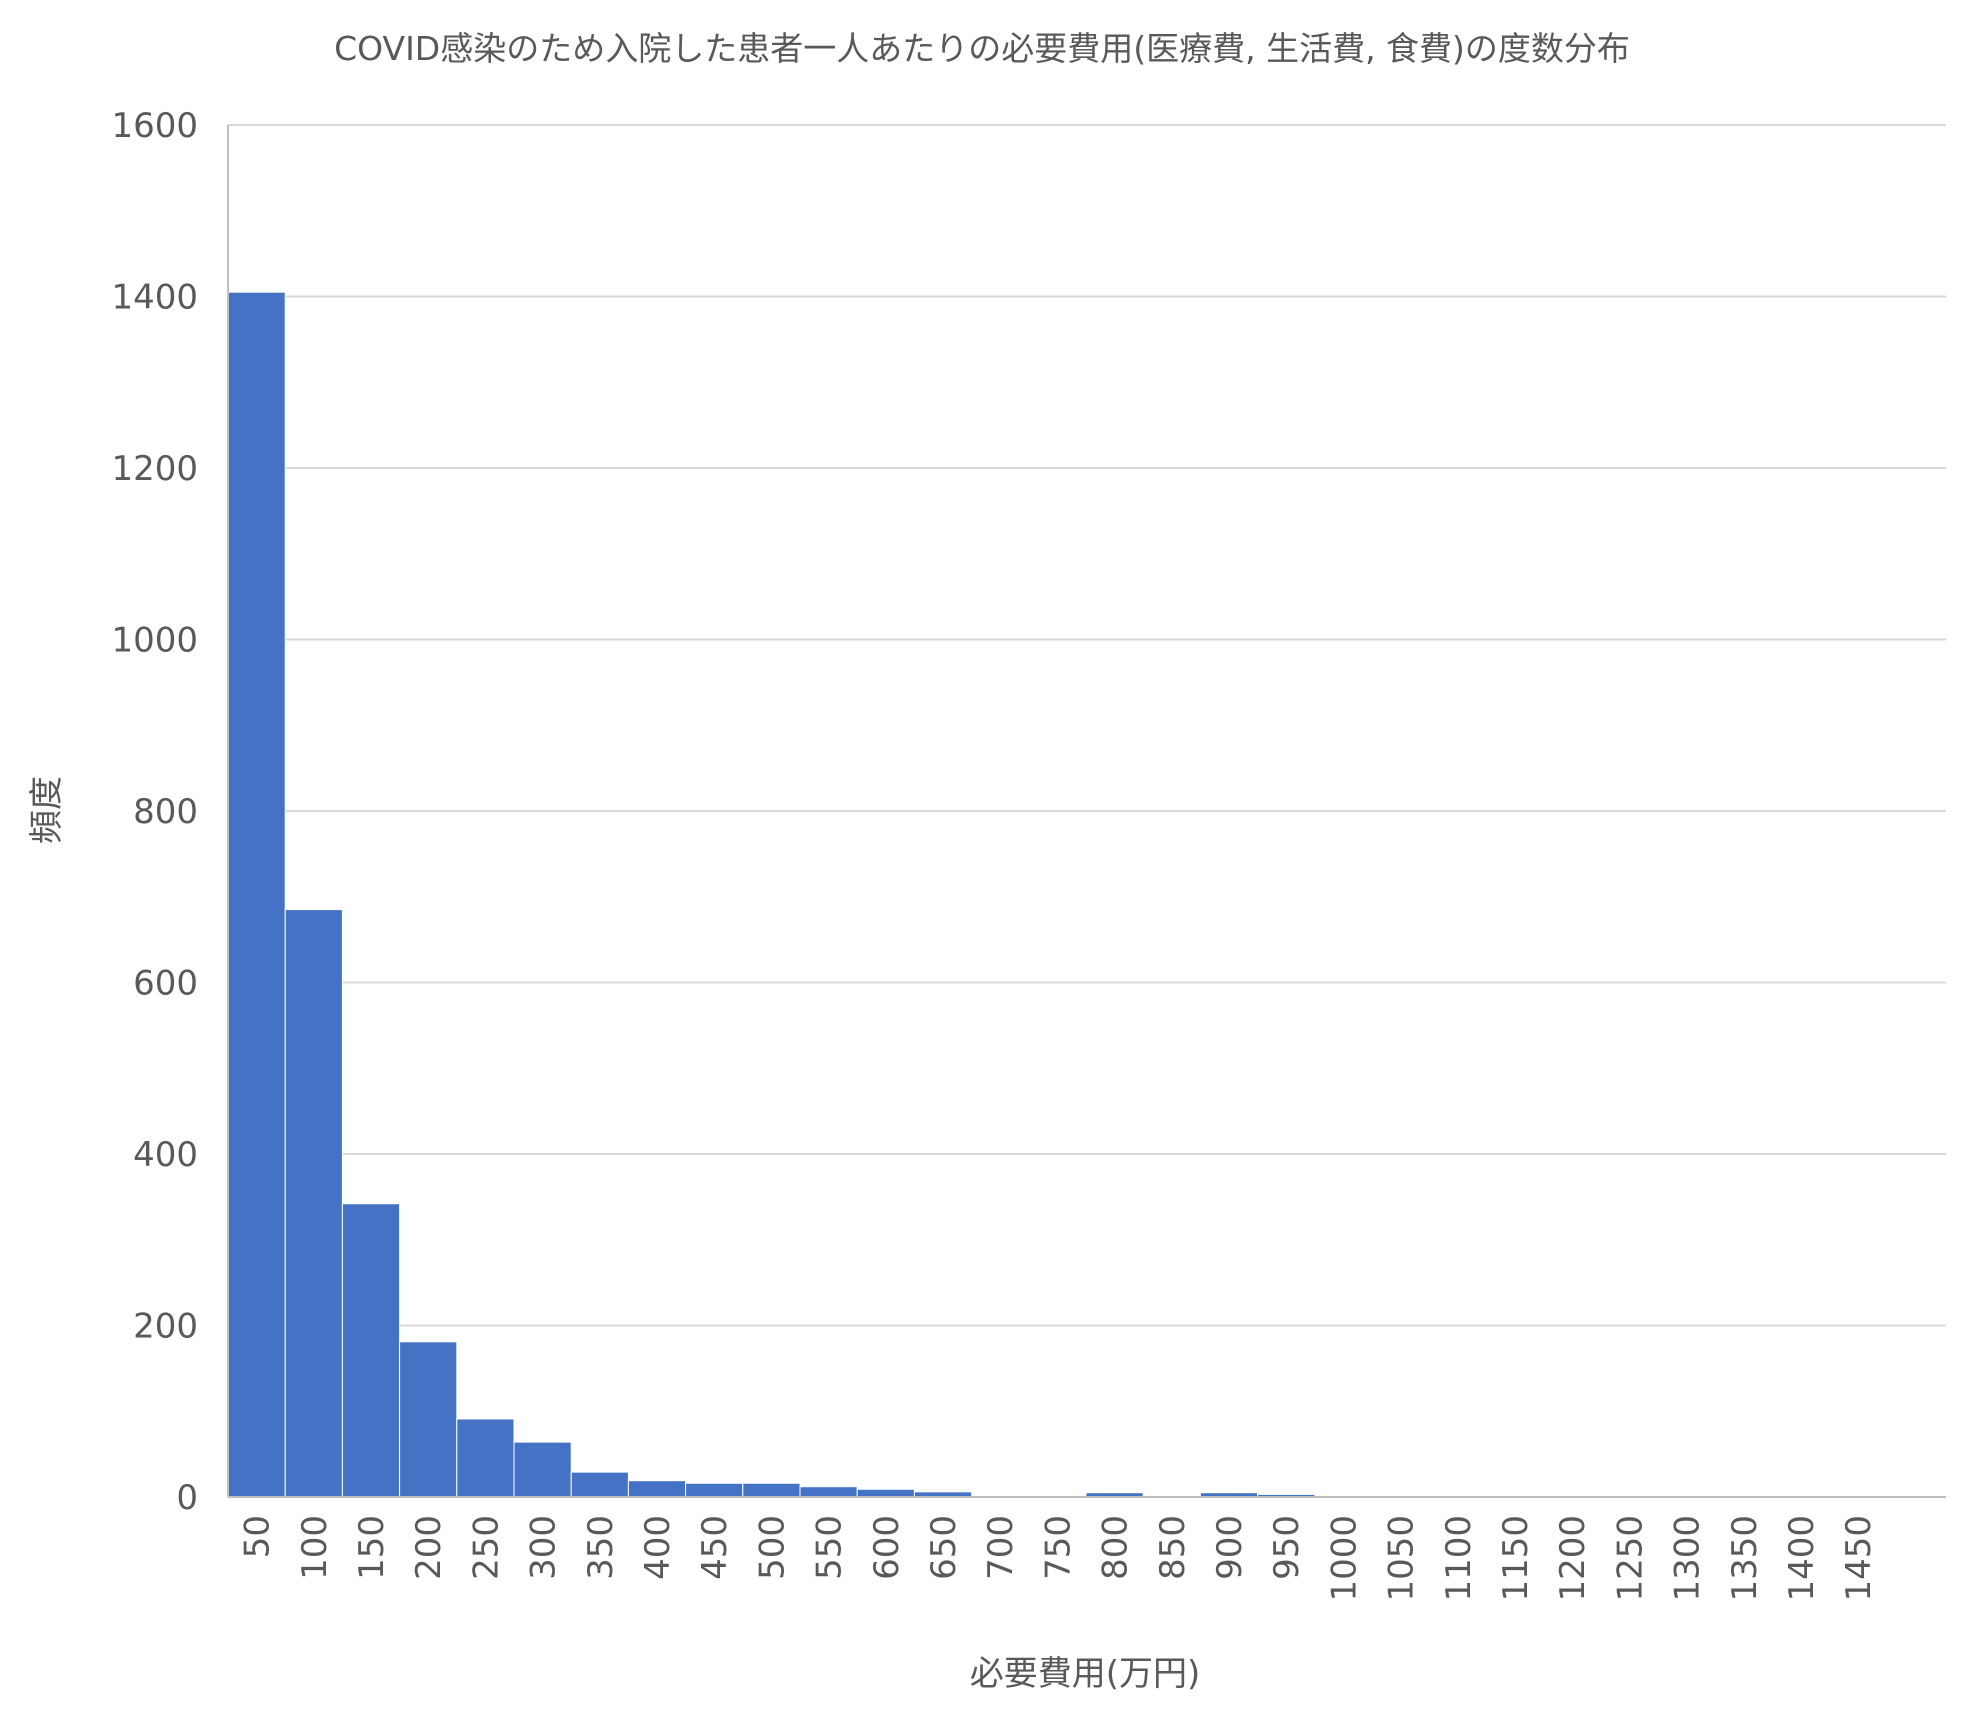 This screenshot has width=1964, height=1721. Describe the element at coordinates (1459, 1558) in the screenshot. I see `x-tick-label: 1100` at that location.